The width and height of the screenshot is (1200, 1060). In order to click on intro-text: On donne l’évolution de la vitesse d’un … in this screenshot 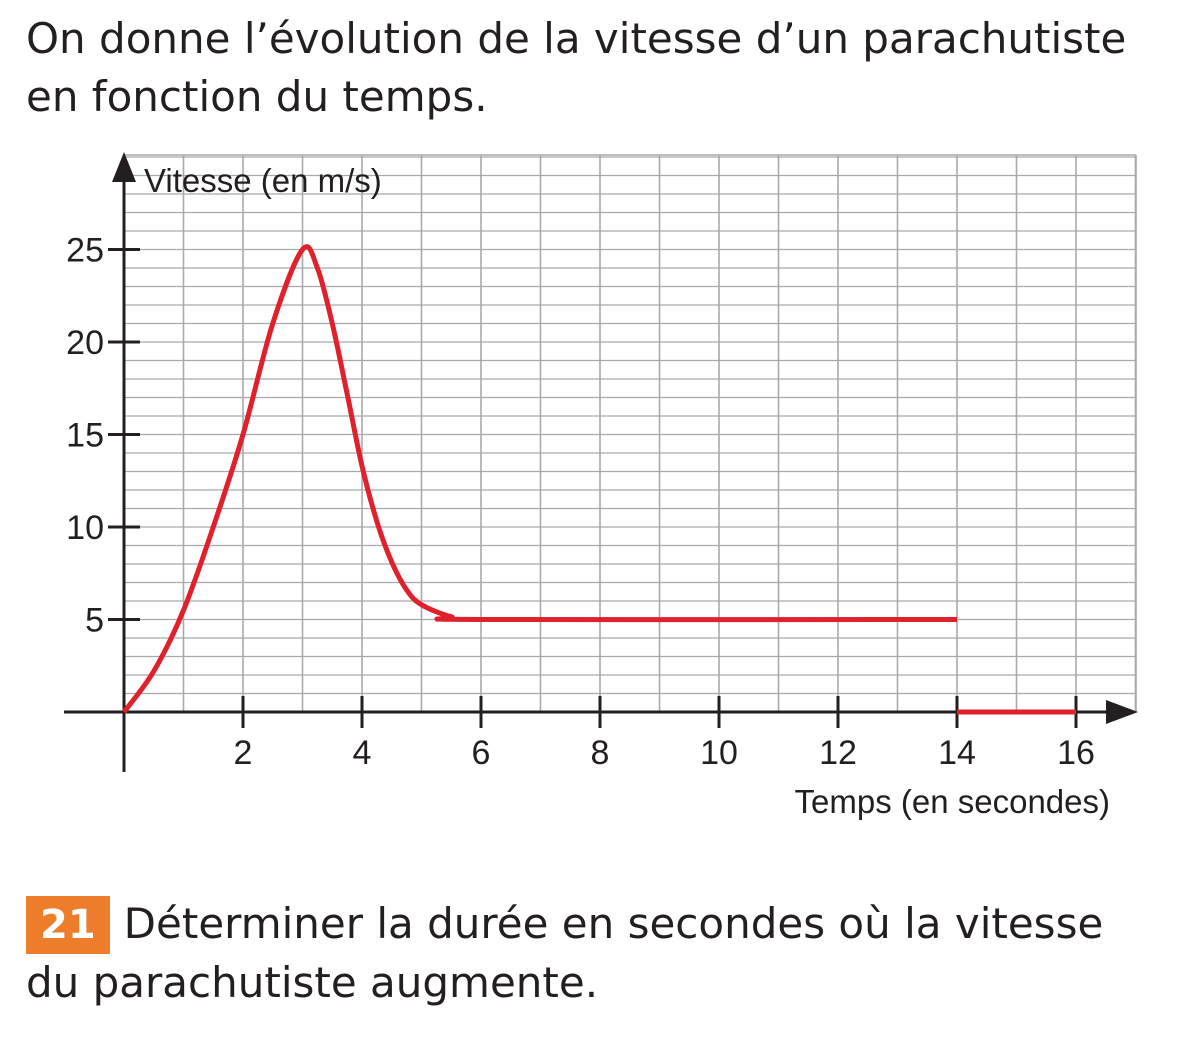, I will do `click(601, 68)`.